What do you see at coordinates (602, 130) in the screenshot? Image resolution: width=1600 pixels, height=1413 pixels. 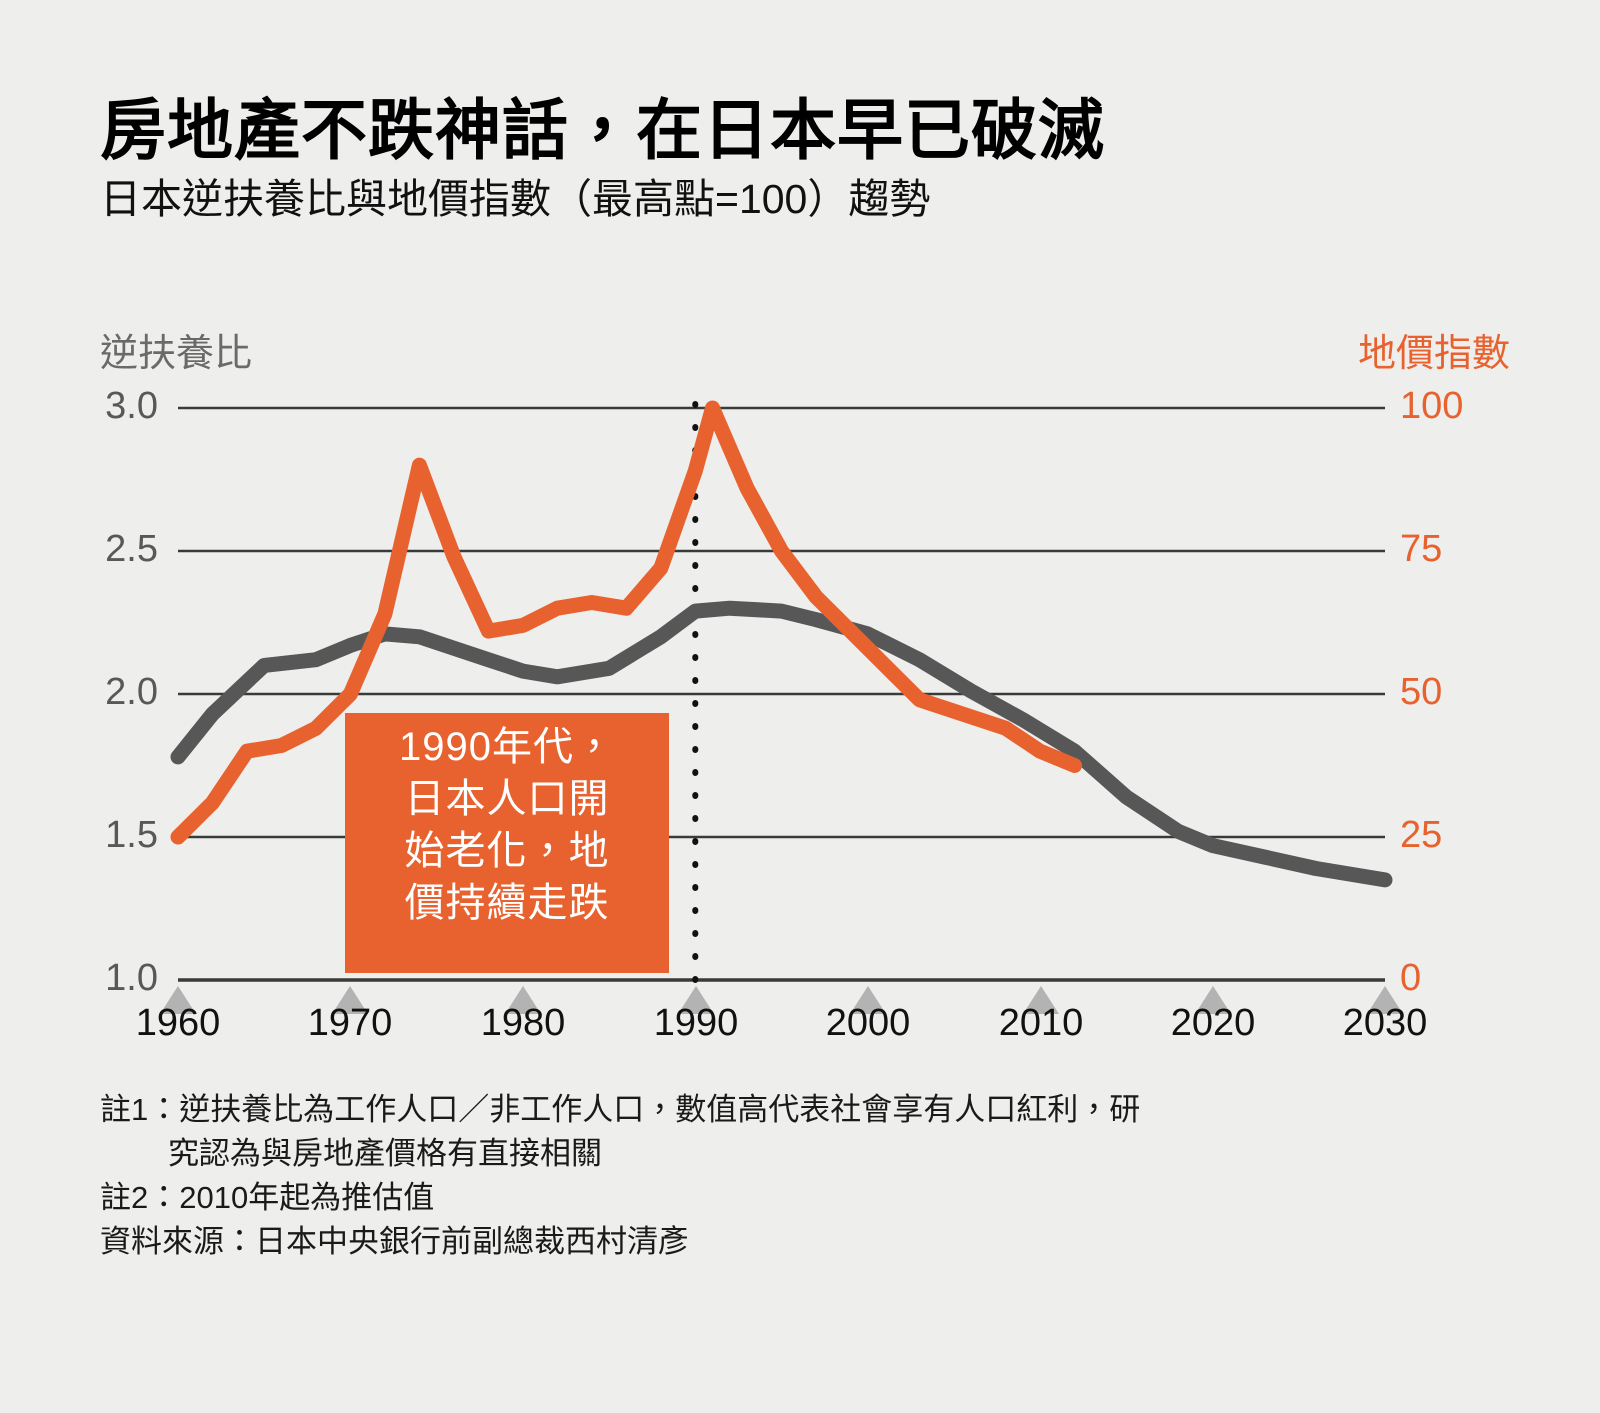 I see `page-title: 房地產不跌神話，在日本早已破滅` at bounding box center [602, 130].